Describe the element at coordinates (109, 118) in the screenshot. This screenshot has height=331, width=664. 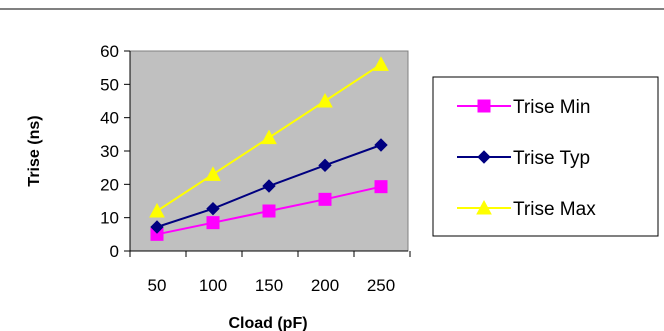
I see `y-tick-label: 40` at that location.